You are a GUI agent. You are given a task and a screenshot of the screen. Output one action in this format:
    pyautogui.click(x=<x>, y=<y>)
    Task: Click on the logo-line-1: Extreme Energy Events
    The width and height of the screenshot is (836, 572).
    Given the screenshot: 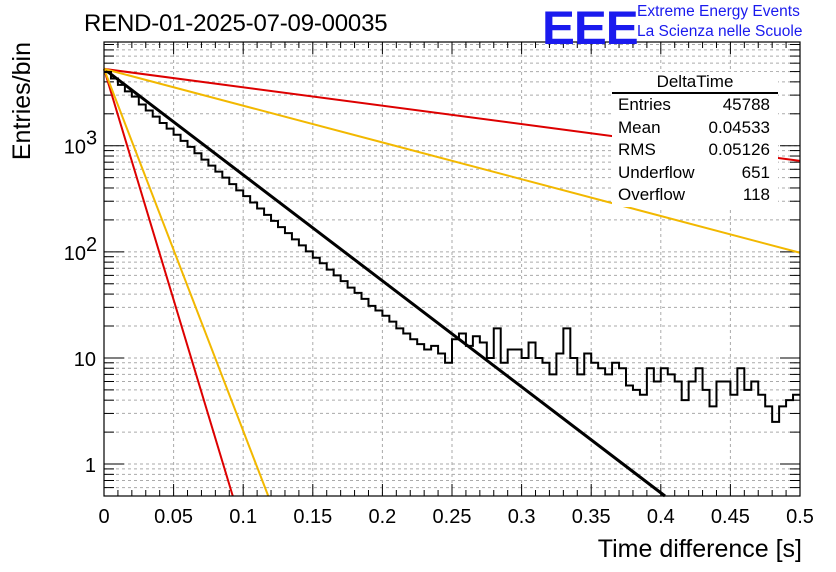 What is the action you would take?
    pyautogui.click(x=718, y=11)
    